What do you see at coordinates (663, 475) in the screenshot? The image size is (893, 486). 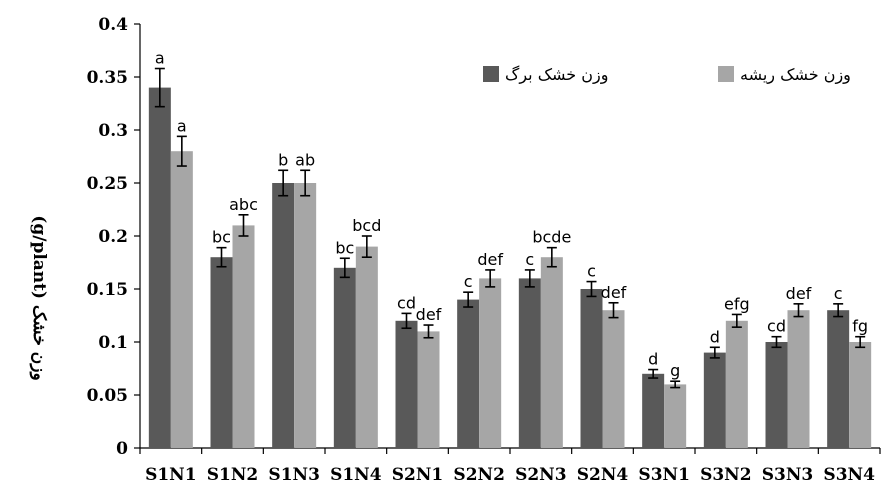 I see `x-tick-label: S3N1` at bounding box center [663, 475].